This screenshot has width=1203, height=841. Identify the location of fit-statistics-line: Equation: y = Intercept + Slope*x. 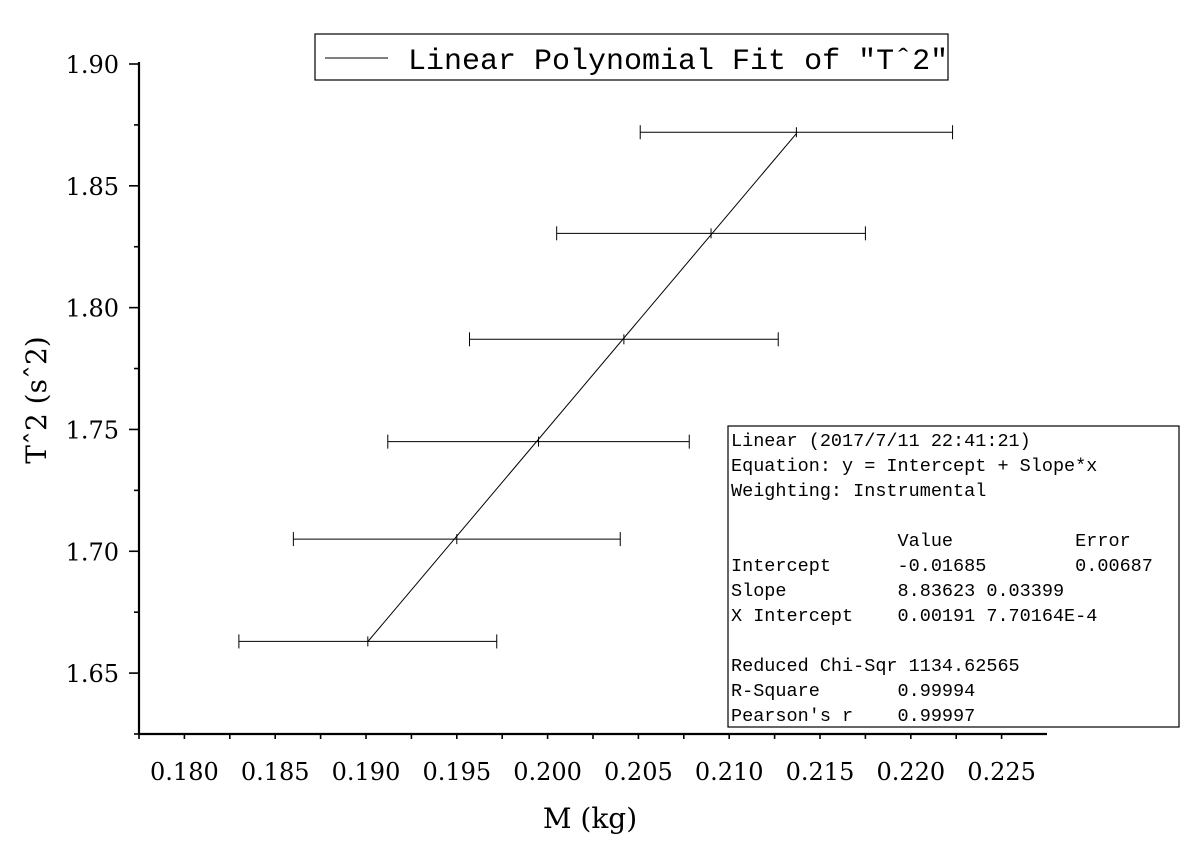
(914, 466).